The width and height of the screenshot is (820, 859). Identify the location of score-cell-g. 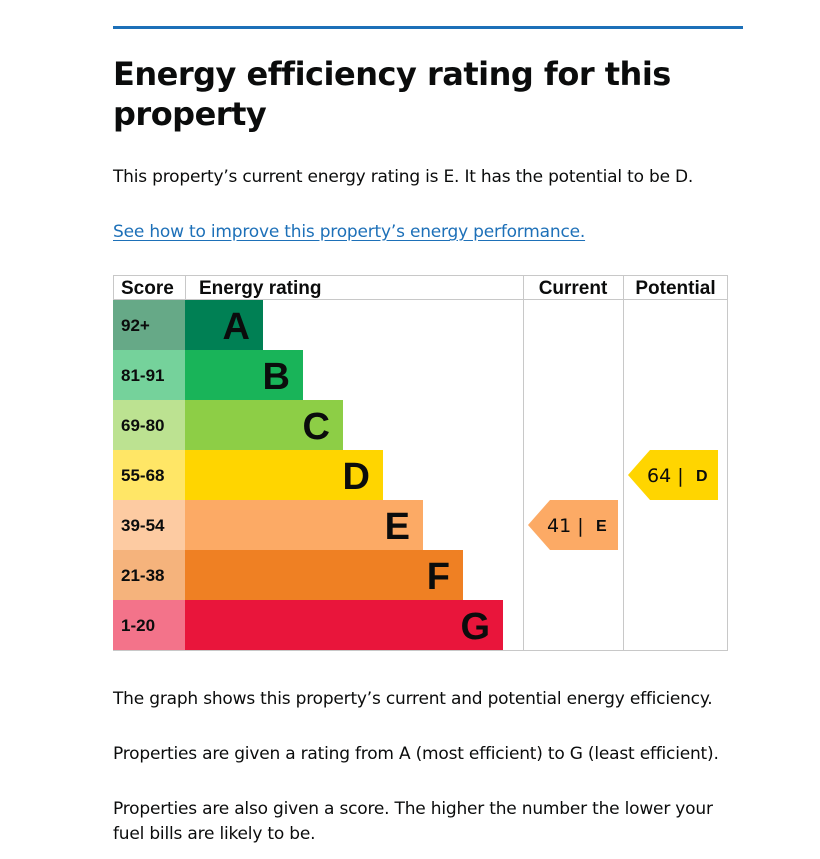
(149, 625).